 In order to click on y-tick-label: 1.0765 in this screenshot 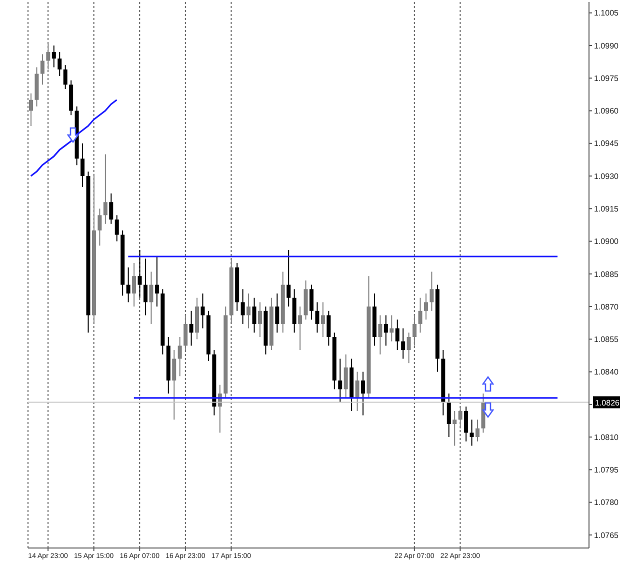, I will do `click(607, 535)`.